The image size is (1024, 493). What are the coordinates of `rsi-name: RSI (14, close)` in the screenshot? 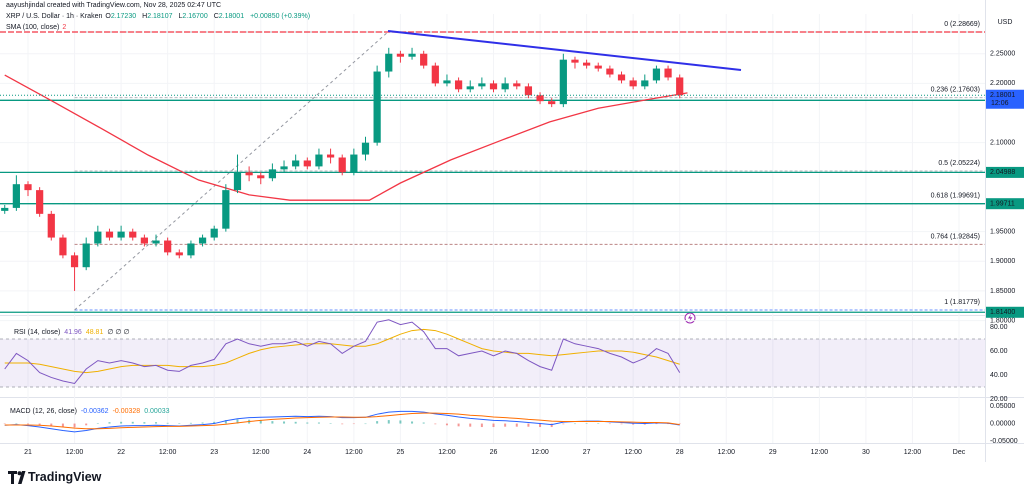 It's located at (37, 332).